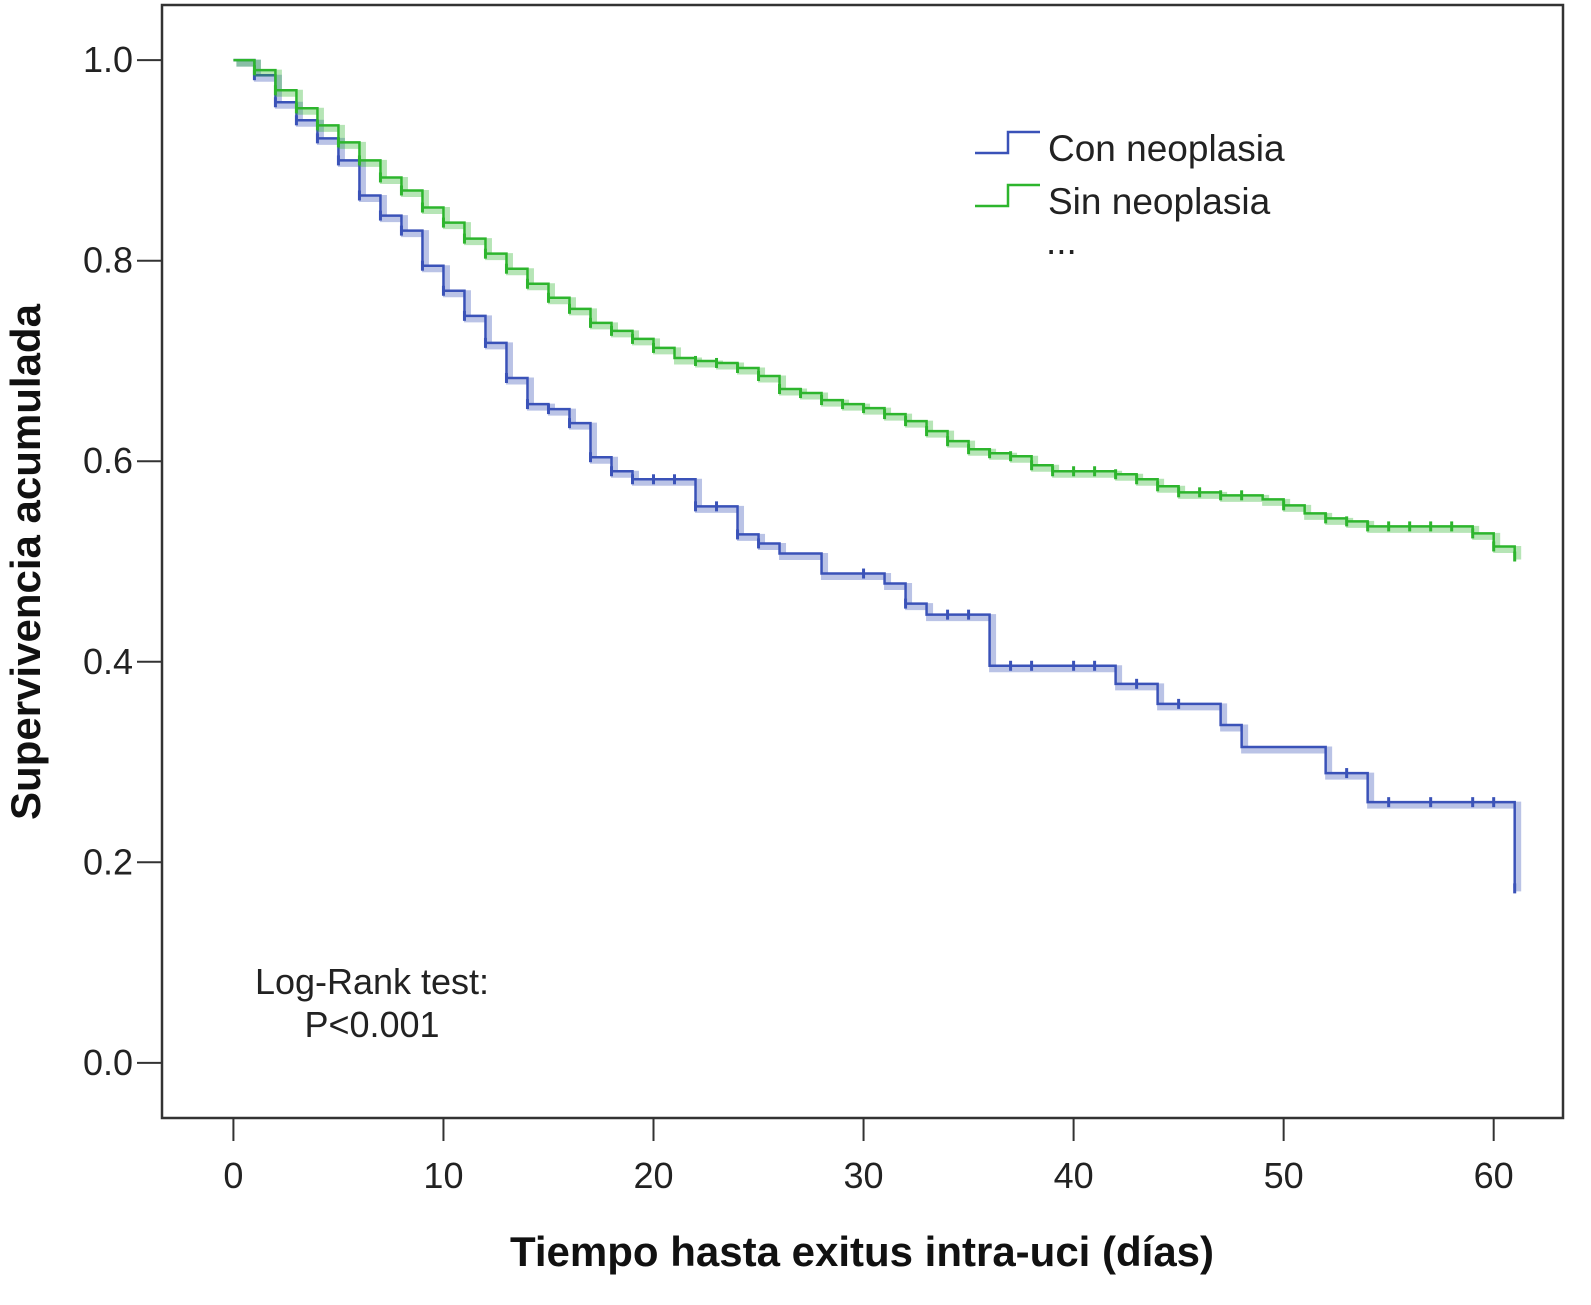 The image size is (1591, 1305). I want to click on legend-swatch-con-neoplasia, so click(1007, 142).